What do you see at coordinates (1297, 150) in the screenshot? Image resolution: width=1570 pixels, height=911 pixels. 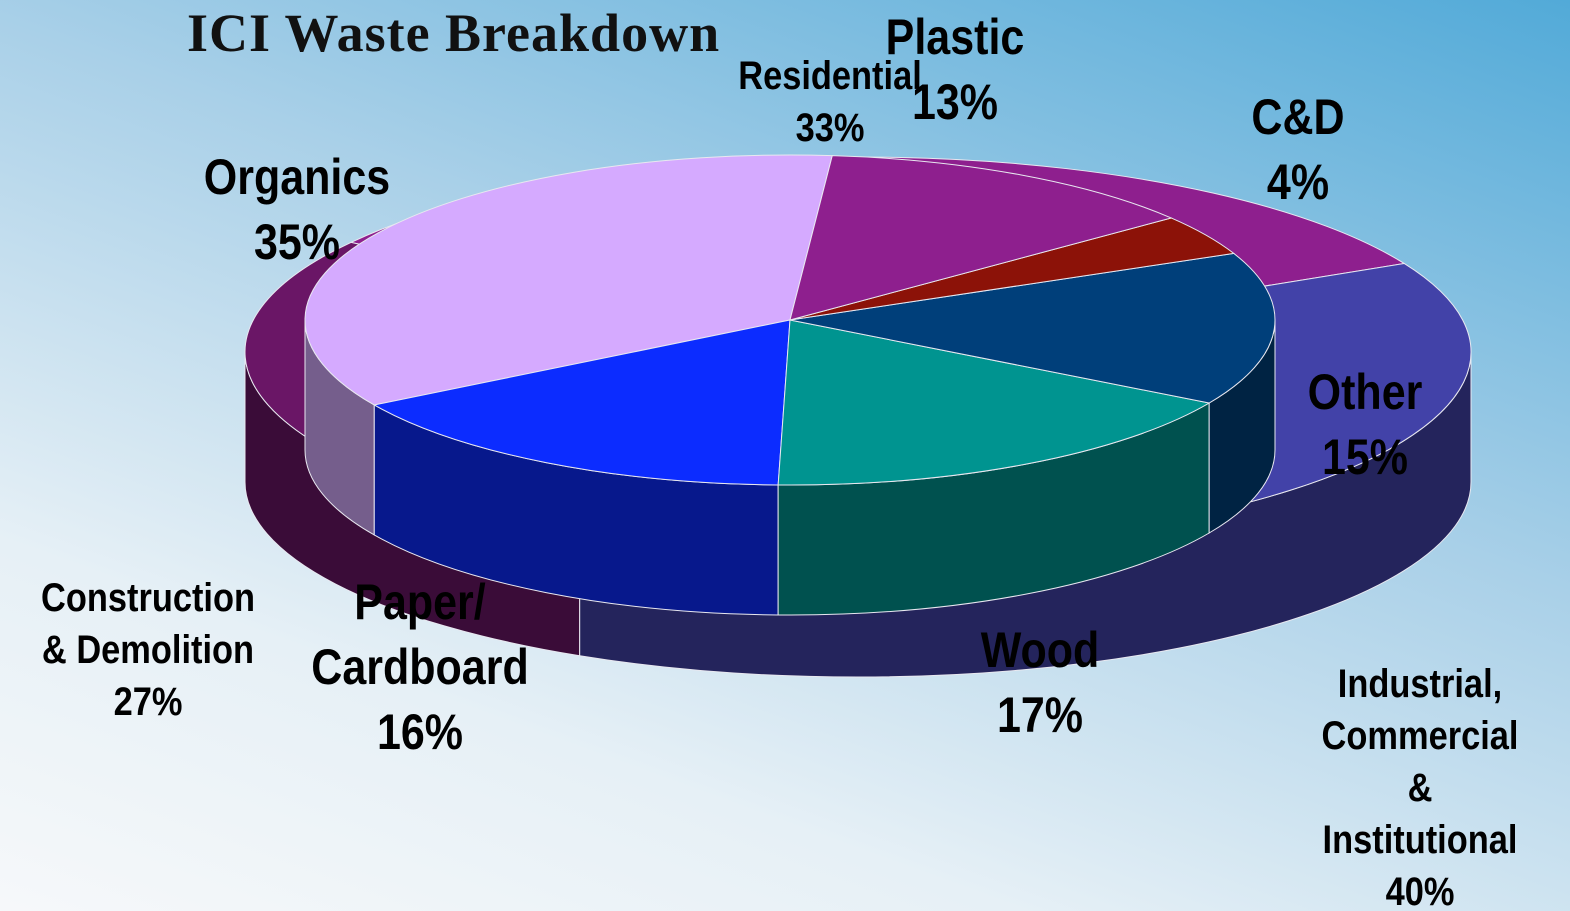 I see `slice-label: C&D 4%` at bounding box center [1297, 150].